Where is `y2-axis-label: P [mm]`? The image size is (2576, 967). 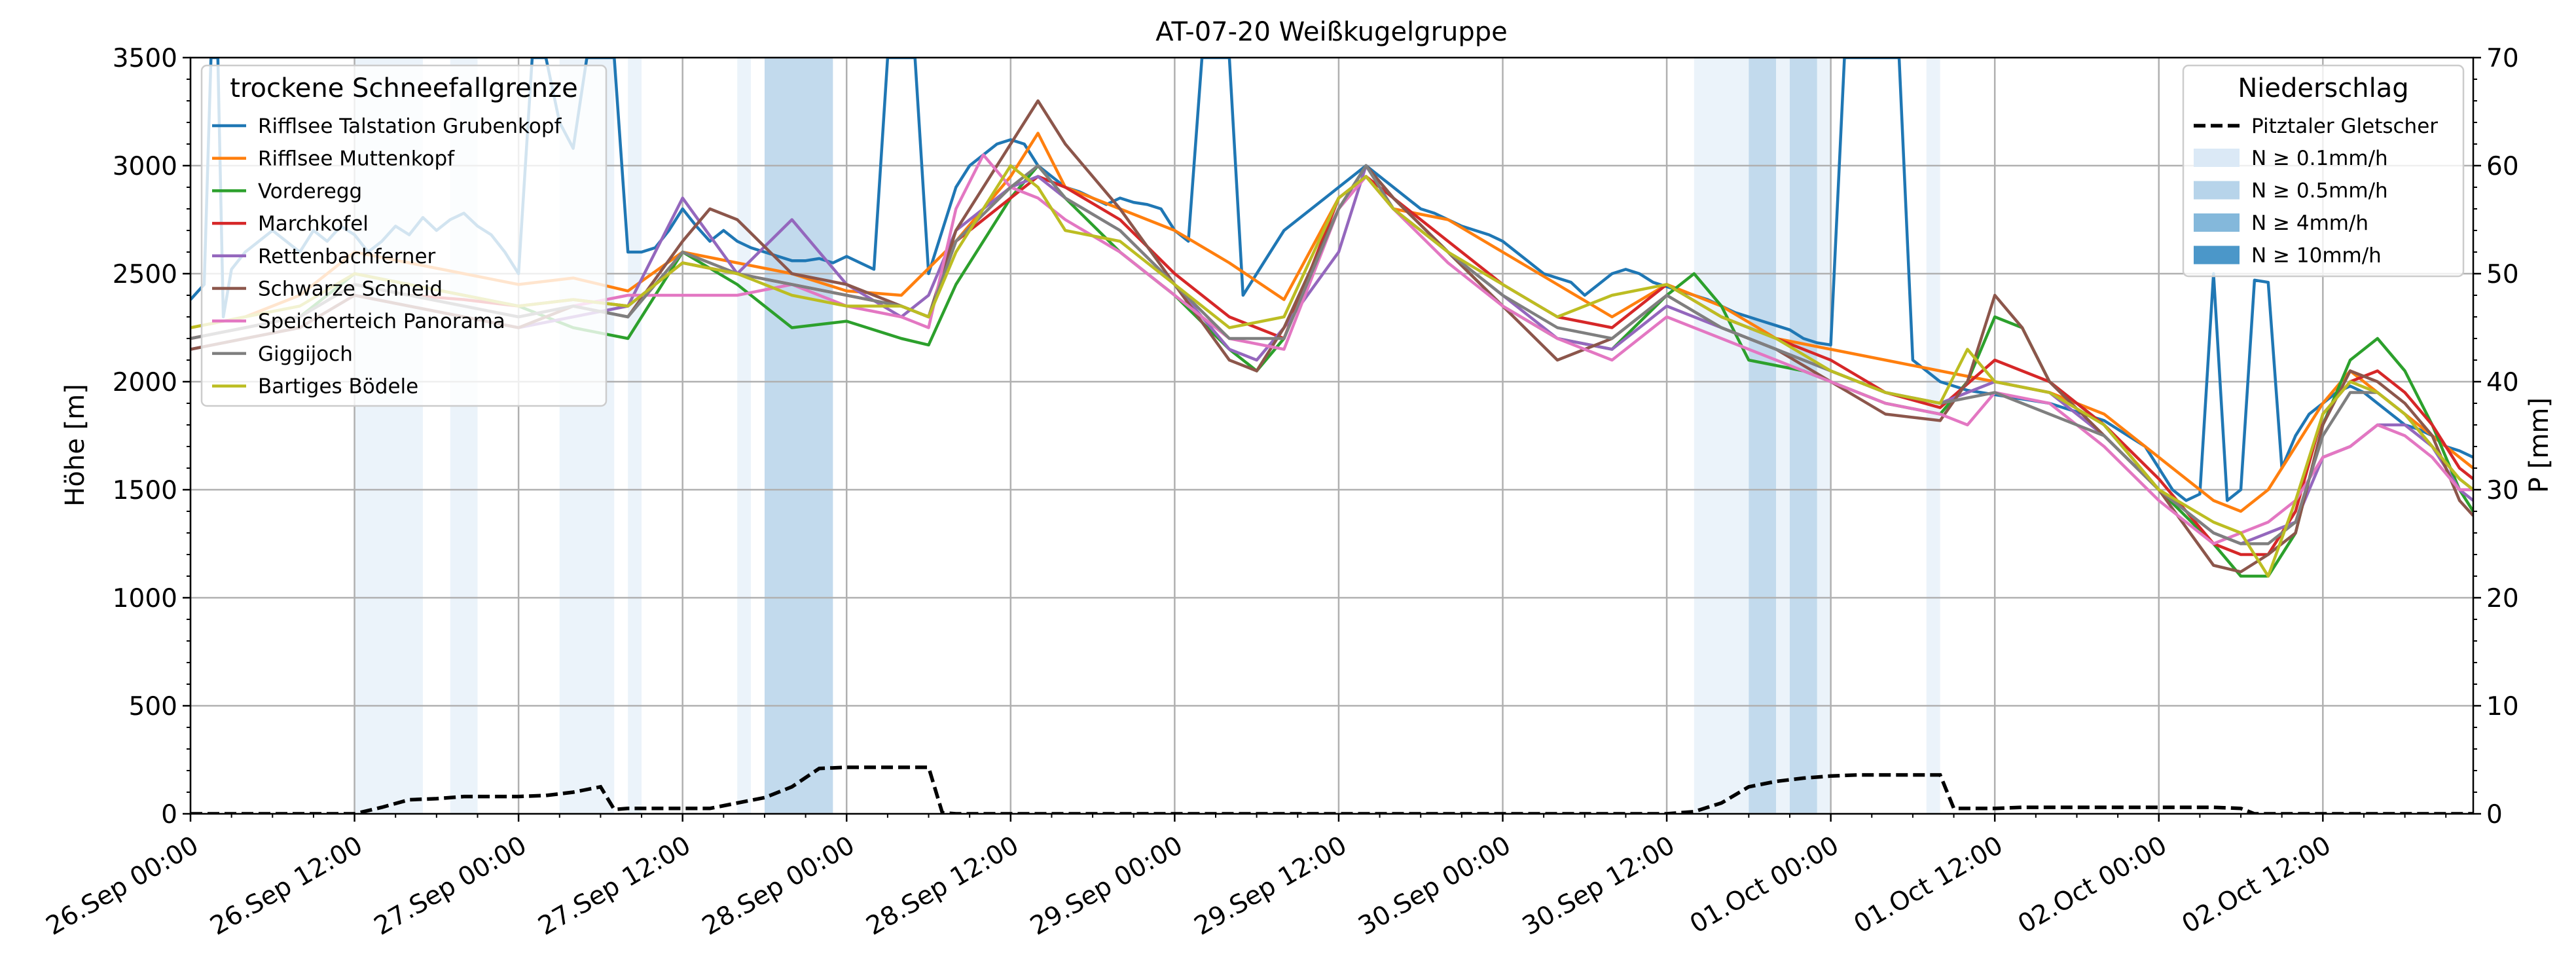 y2-axis-label: P [mm] is located at coordinates (2539, 445).